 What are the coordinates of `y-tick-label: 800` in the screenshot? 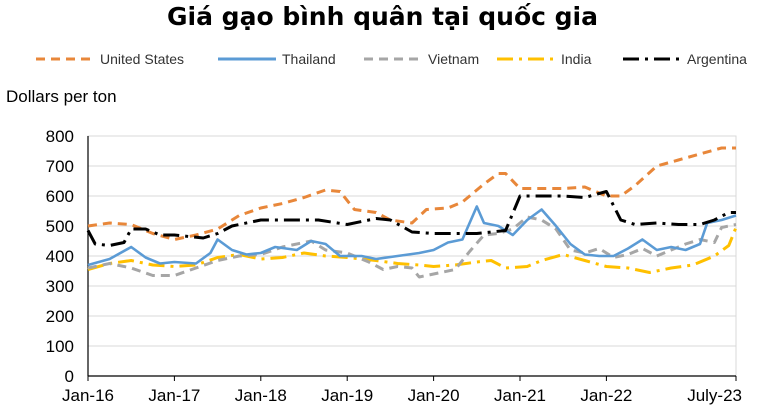 It's located at (60, 136).